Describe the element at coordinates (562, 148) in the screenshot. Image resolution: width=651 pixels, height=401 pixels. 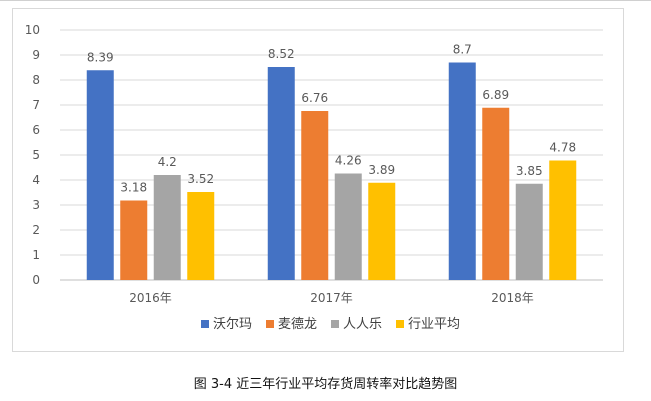
I see `data-label: 4.78` at that location.